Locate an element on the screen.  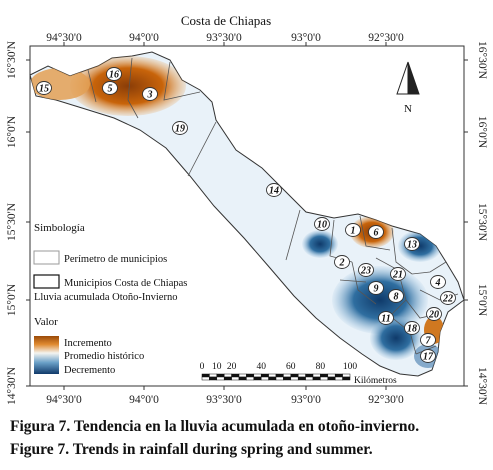
municipality-marker: 14 is located at coordinates (274, 190).